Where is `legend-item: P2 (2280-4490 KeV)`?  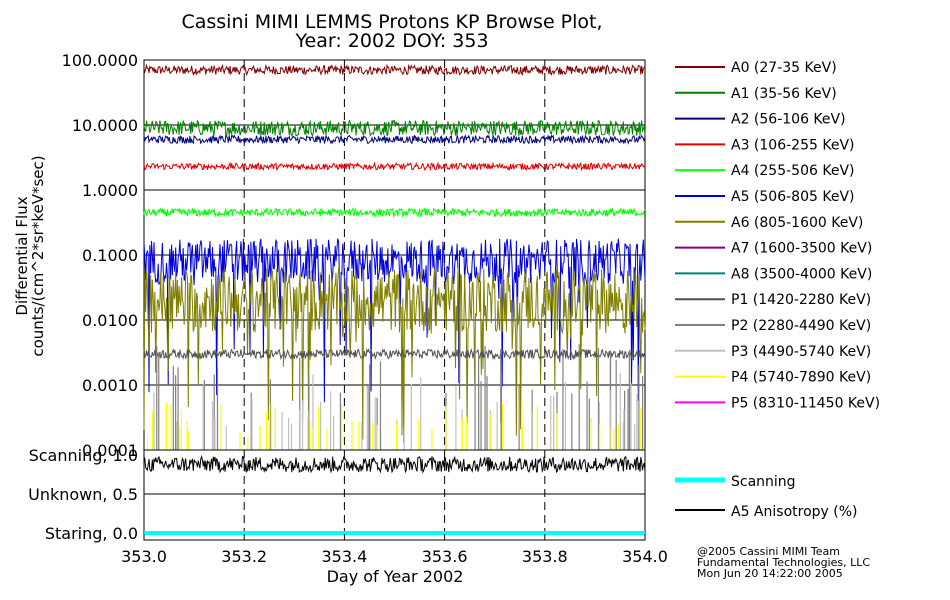 legend-item: P2 (2280-4490 KeV) is located at coordinates (773, 326).